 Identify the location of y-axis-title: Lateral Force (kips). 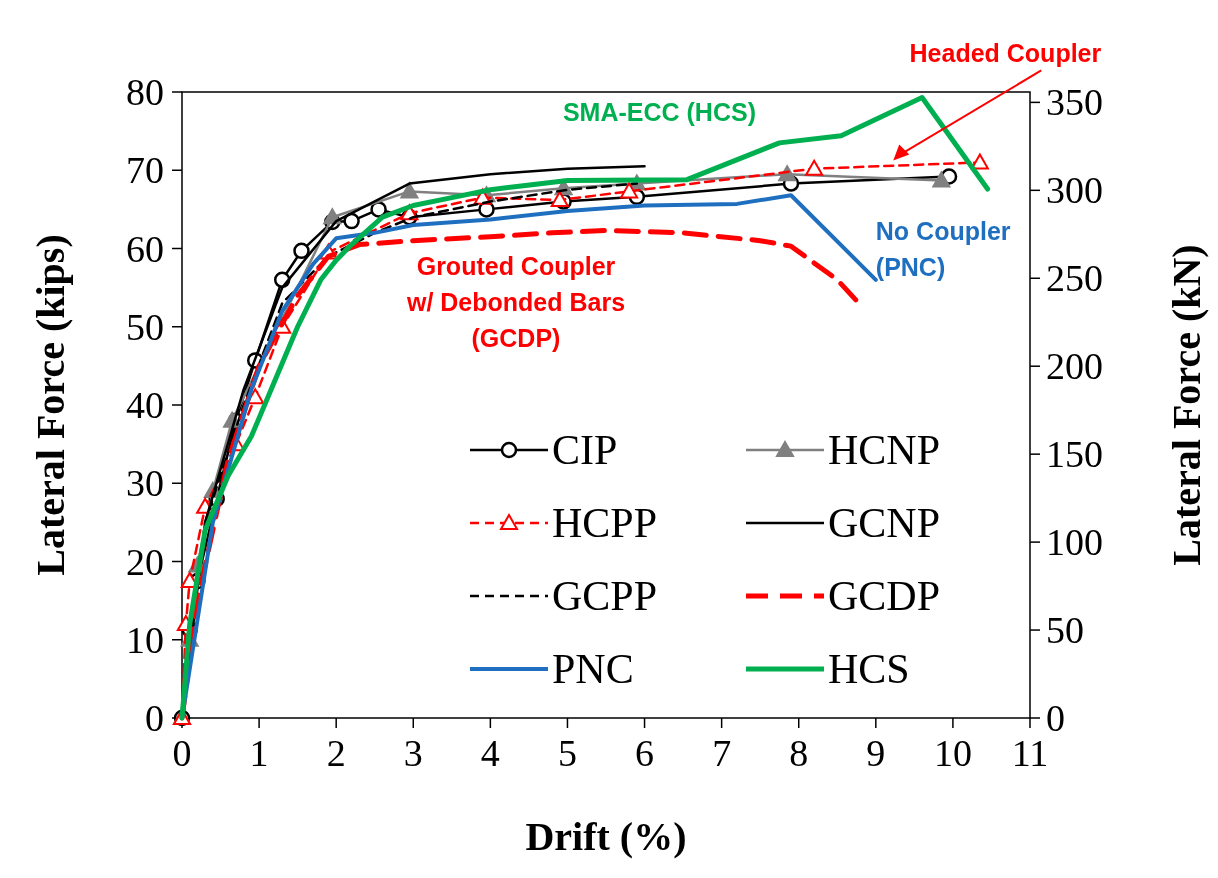
(50, 405).